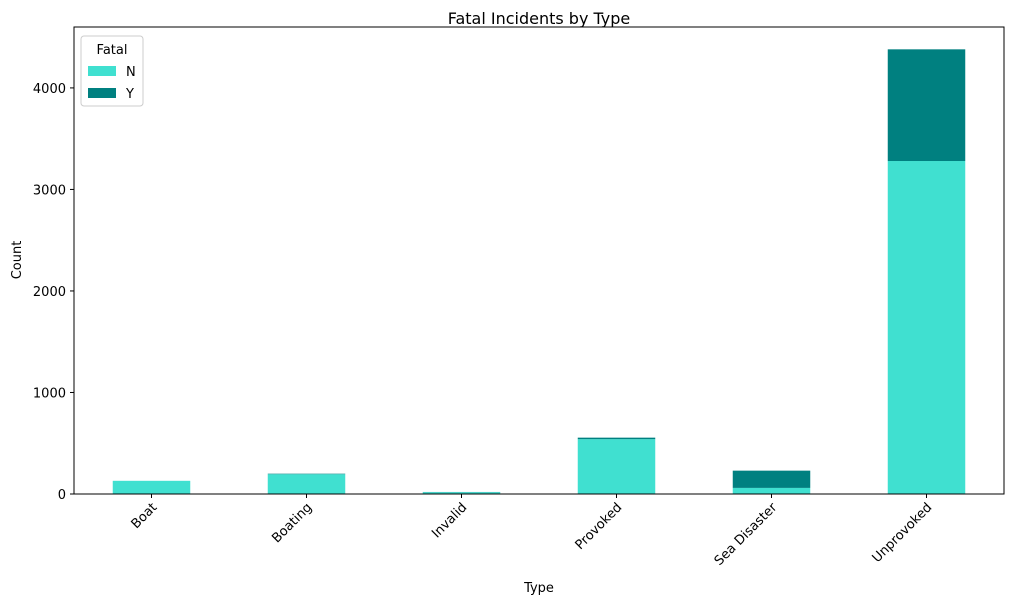  I want to click on x-tick-label: Boating, so click(292, 523).